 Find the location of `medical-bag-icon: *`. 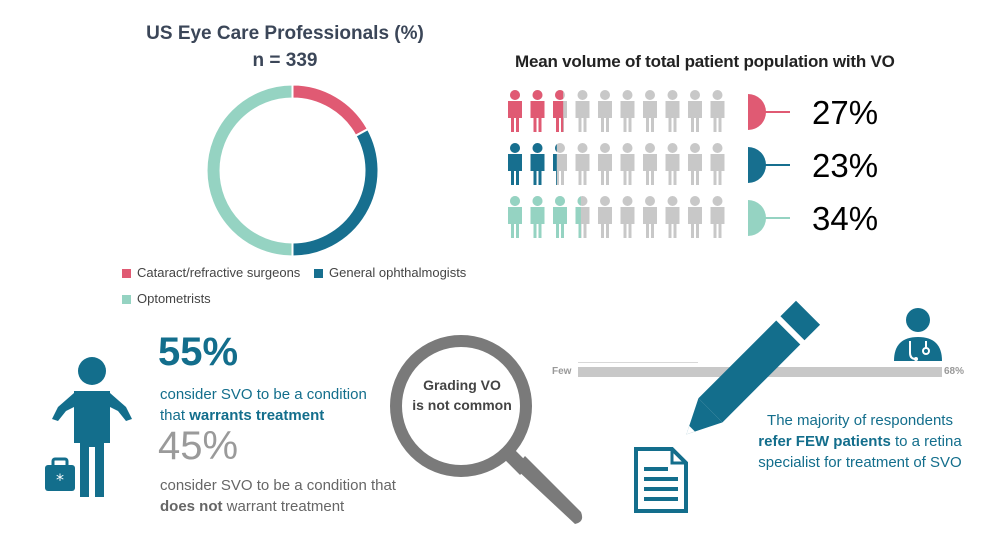

medical-bag-icon: * is located at coordinates (60, 474).